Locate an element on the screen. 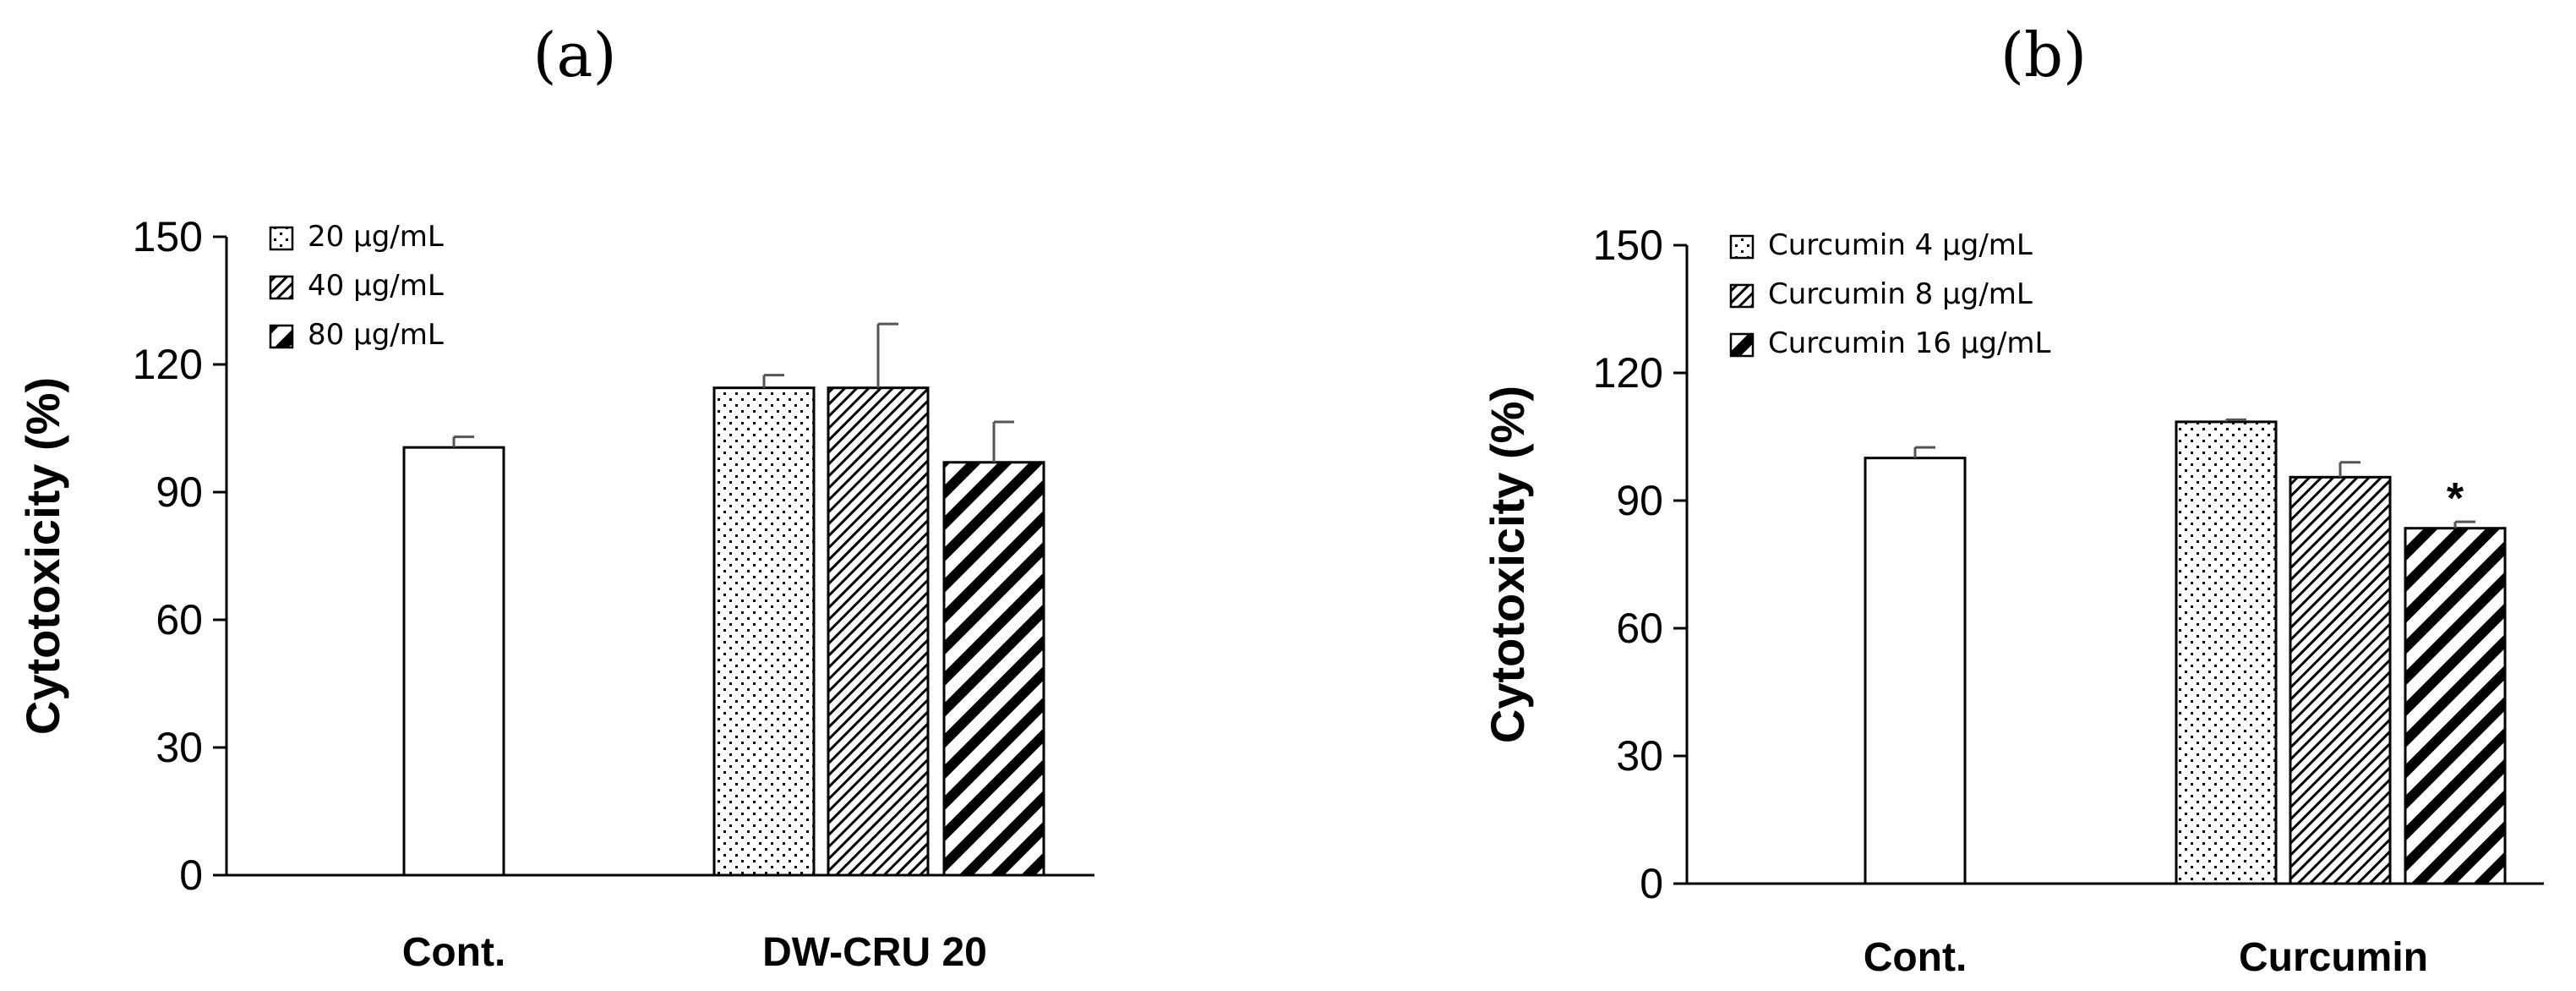 Image resolution: width=2576 pixels, height=991 pixels. legend-entry: Curcumin 8 μg/mL is located at coordinates (1900, 294).